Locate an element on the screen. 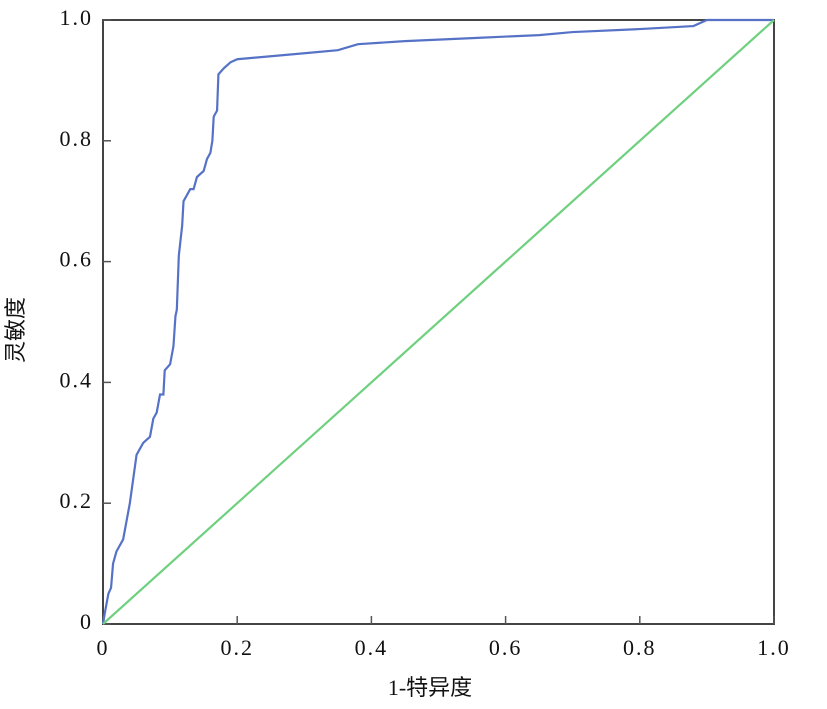 The width and height of the screenshot is (827, 709). y-tick-label: 0.4 is located at coordinates (77, 379).